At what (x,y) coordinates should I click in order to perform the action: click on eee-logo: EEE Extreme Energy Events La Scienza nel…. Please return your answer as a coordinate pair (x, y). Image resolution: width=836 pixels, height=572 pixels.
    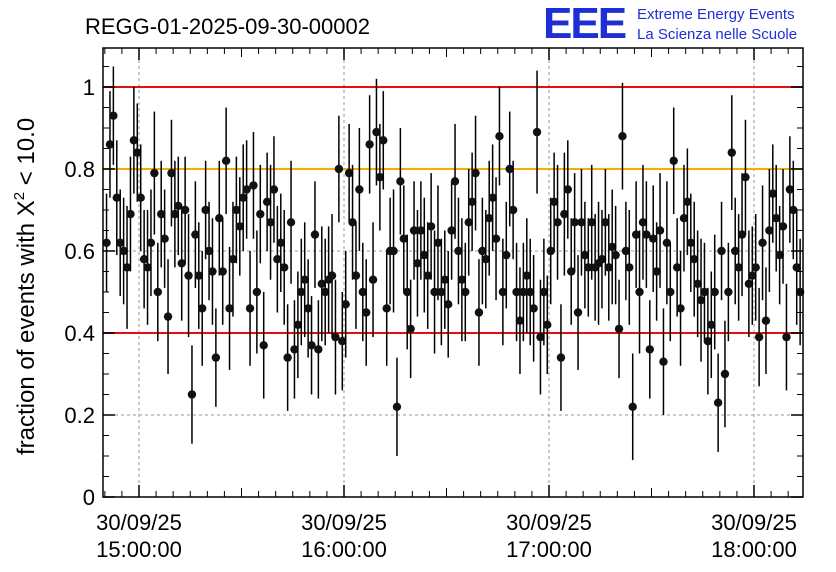
    Looking at the image, I should click on (670, 24).